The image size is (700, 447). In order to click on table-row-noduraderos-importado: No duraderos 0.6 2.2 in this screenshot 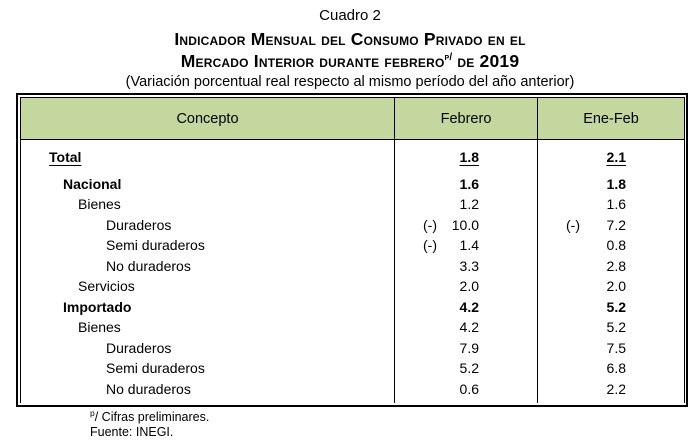, I will do `click(352, 390)`.